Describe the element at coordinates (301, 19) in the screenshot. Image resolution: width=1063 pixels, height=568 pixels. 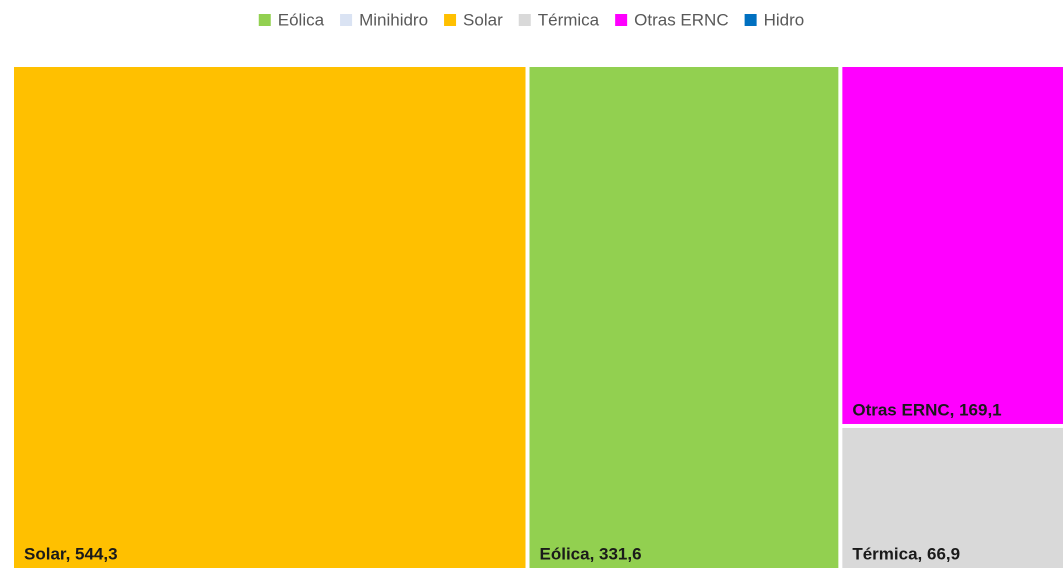
I see `legend-label: Eólica` at that location.